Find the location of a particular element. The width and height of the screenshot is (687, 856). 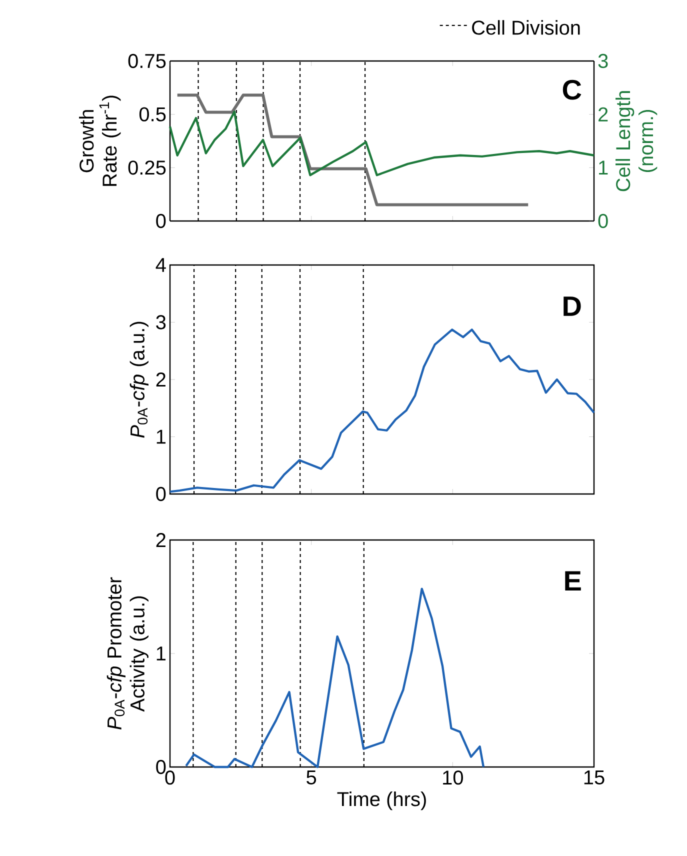

annotation: E is located at coordinates (573, 580).